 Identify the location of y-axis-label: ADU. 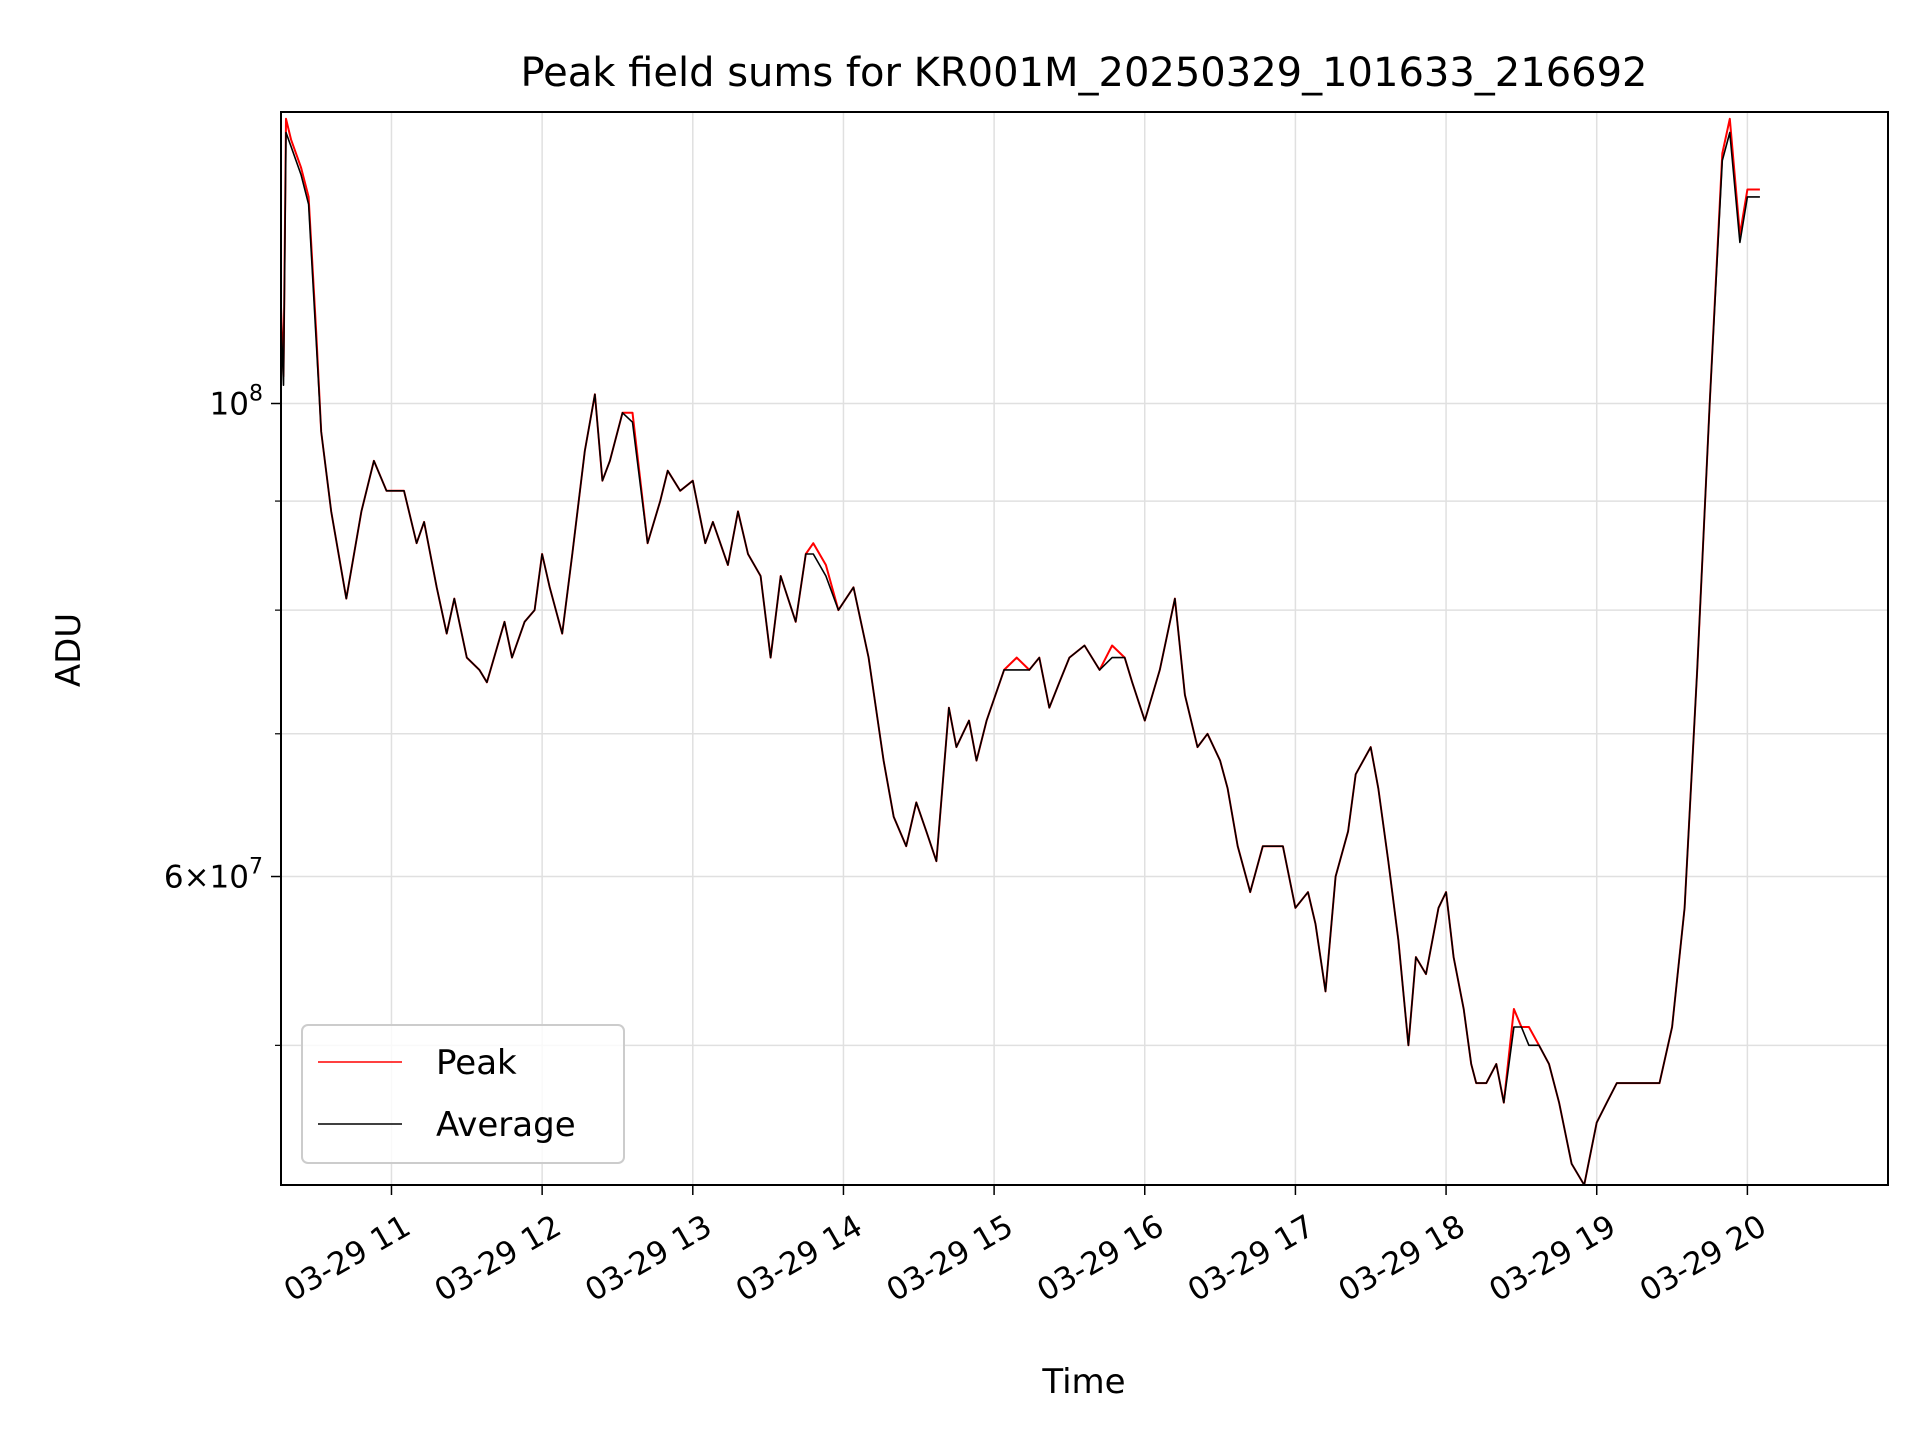
(69, 650).